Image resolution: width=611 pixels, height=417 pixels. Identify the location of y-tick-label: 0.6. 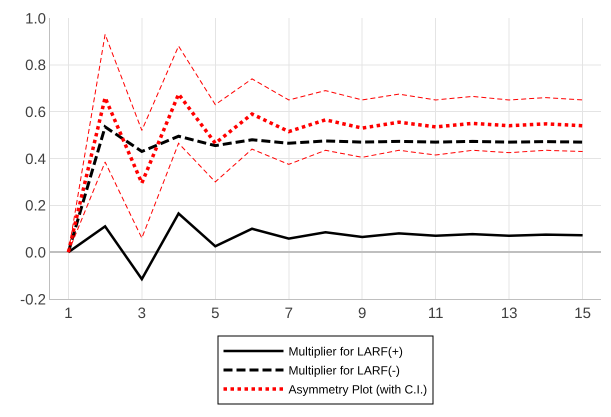
(35, 112).